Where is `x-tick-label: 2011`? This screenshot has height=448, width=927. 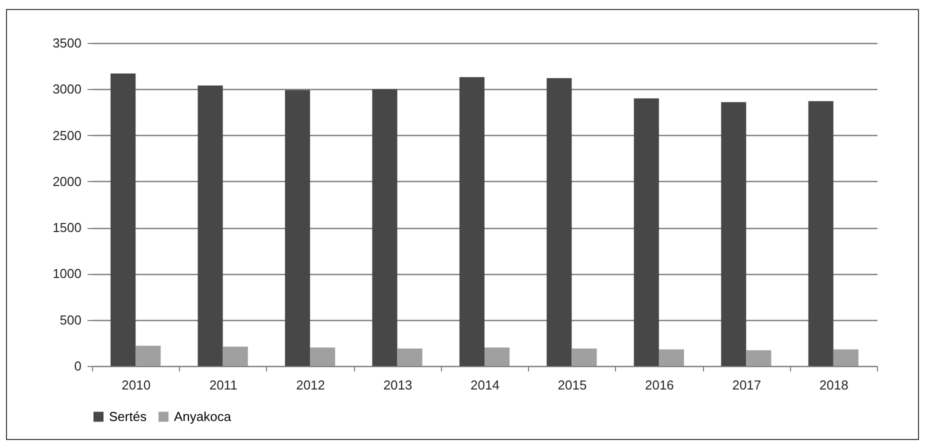 x-tick-label: 2011 is located at coordinates (223, 385).